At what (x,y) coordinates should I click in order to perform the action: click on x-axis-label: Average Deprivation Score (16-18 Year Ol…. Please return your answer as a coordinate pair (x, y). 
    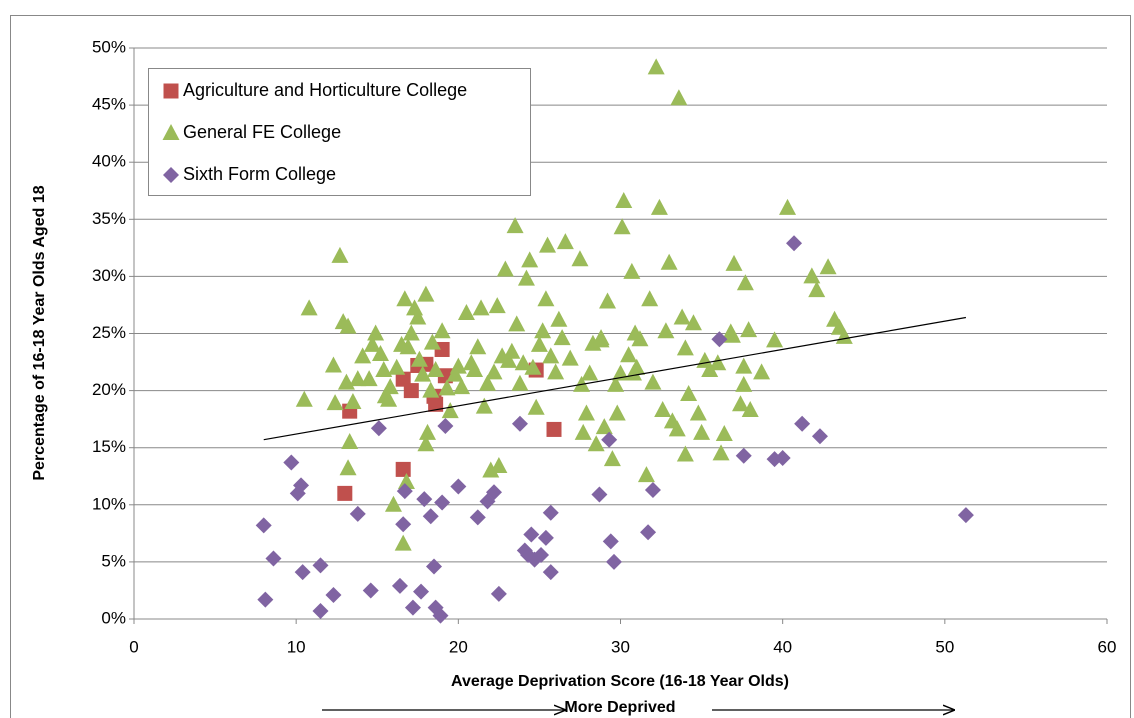
    Looking at the image, I should click on (620, 681).